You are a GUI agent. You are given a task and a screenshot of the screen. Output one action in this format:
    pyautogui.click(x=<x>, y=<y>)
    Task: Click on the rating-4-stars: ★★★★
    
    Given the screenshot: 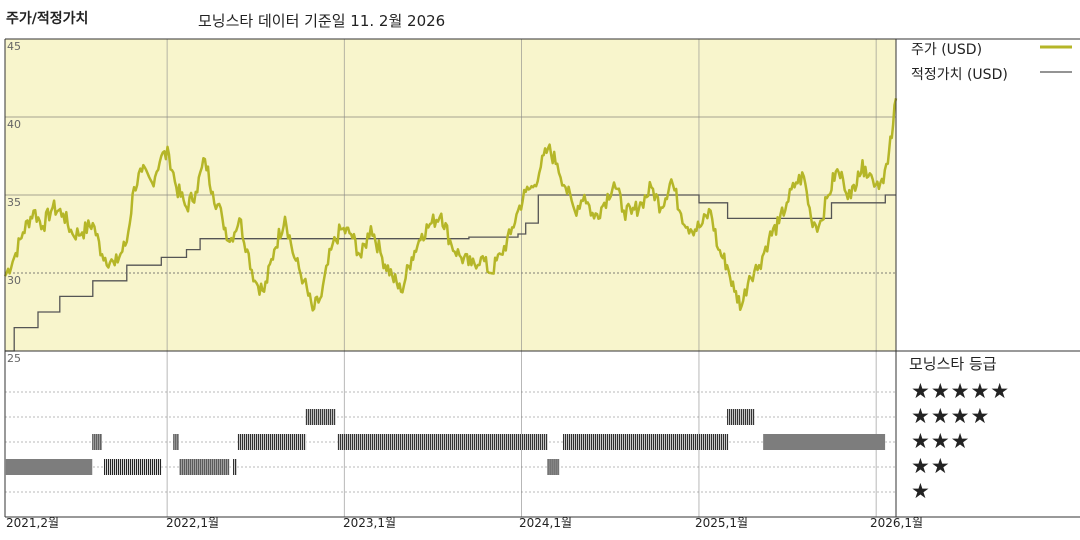 What is the action you would take?
    pyautogui.click(x=951, y=416)
    